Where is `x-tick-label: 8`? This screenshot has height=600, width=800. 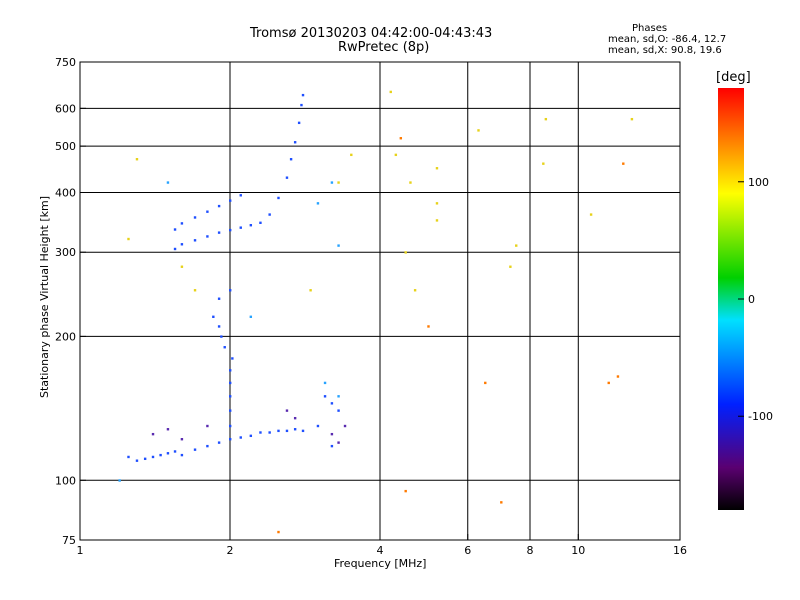
x-tick-label: 8 is located at coordinates (530, 550).